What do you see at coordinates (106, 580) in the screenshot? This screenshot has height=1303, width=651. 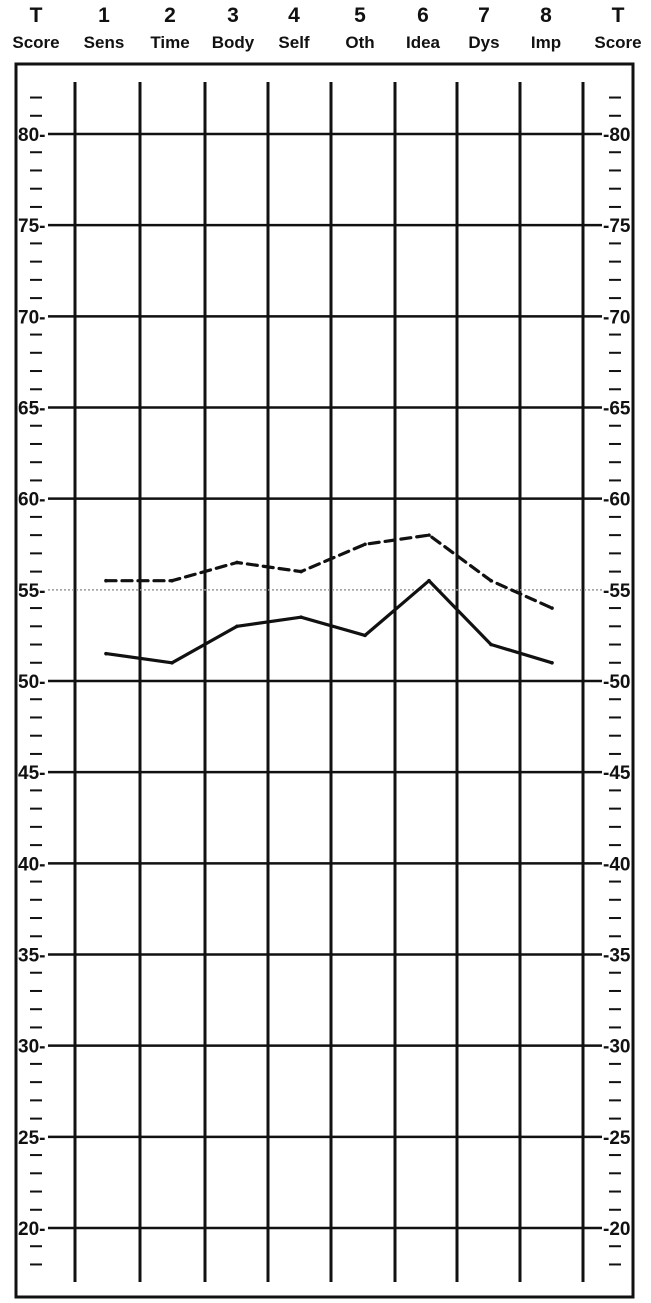 I see `series-point-1-sens` at bounding box center [106, 580].